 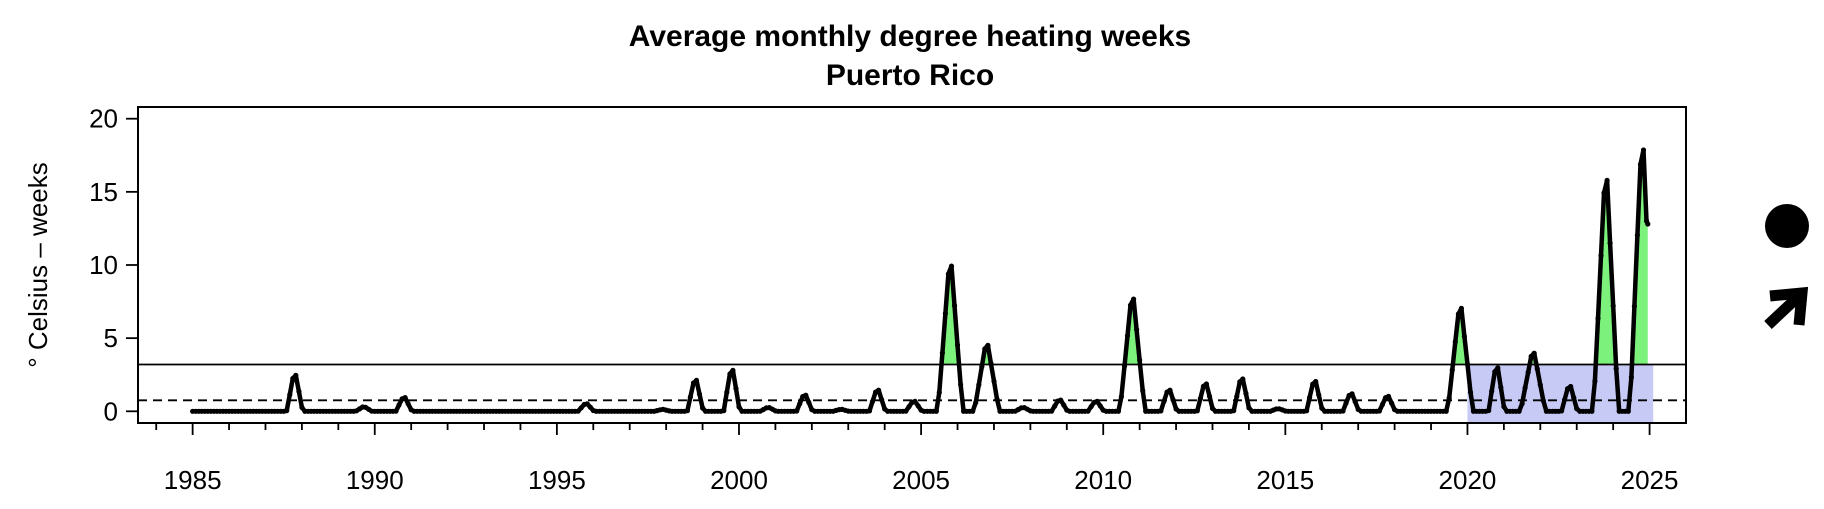 I want to click on chart-title: Average monthly degree heating weeks, so click(x=910, y=36).